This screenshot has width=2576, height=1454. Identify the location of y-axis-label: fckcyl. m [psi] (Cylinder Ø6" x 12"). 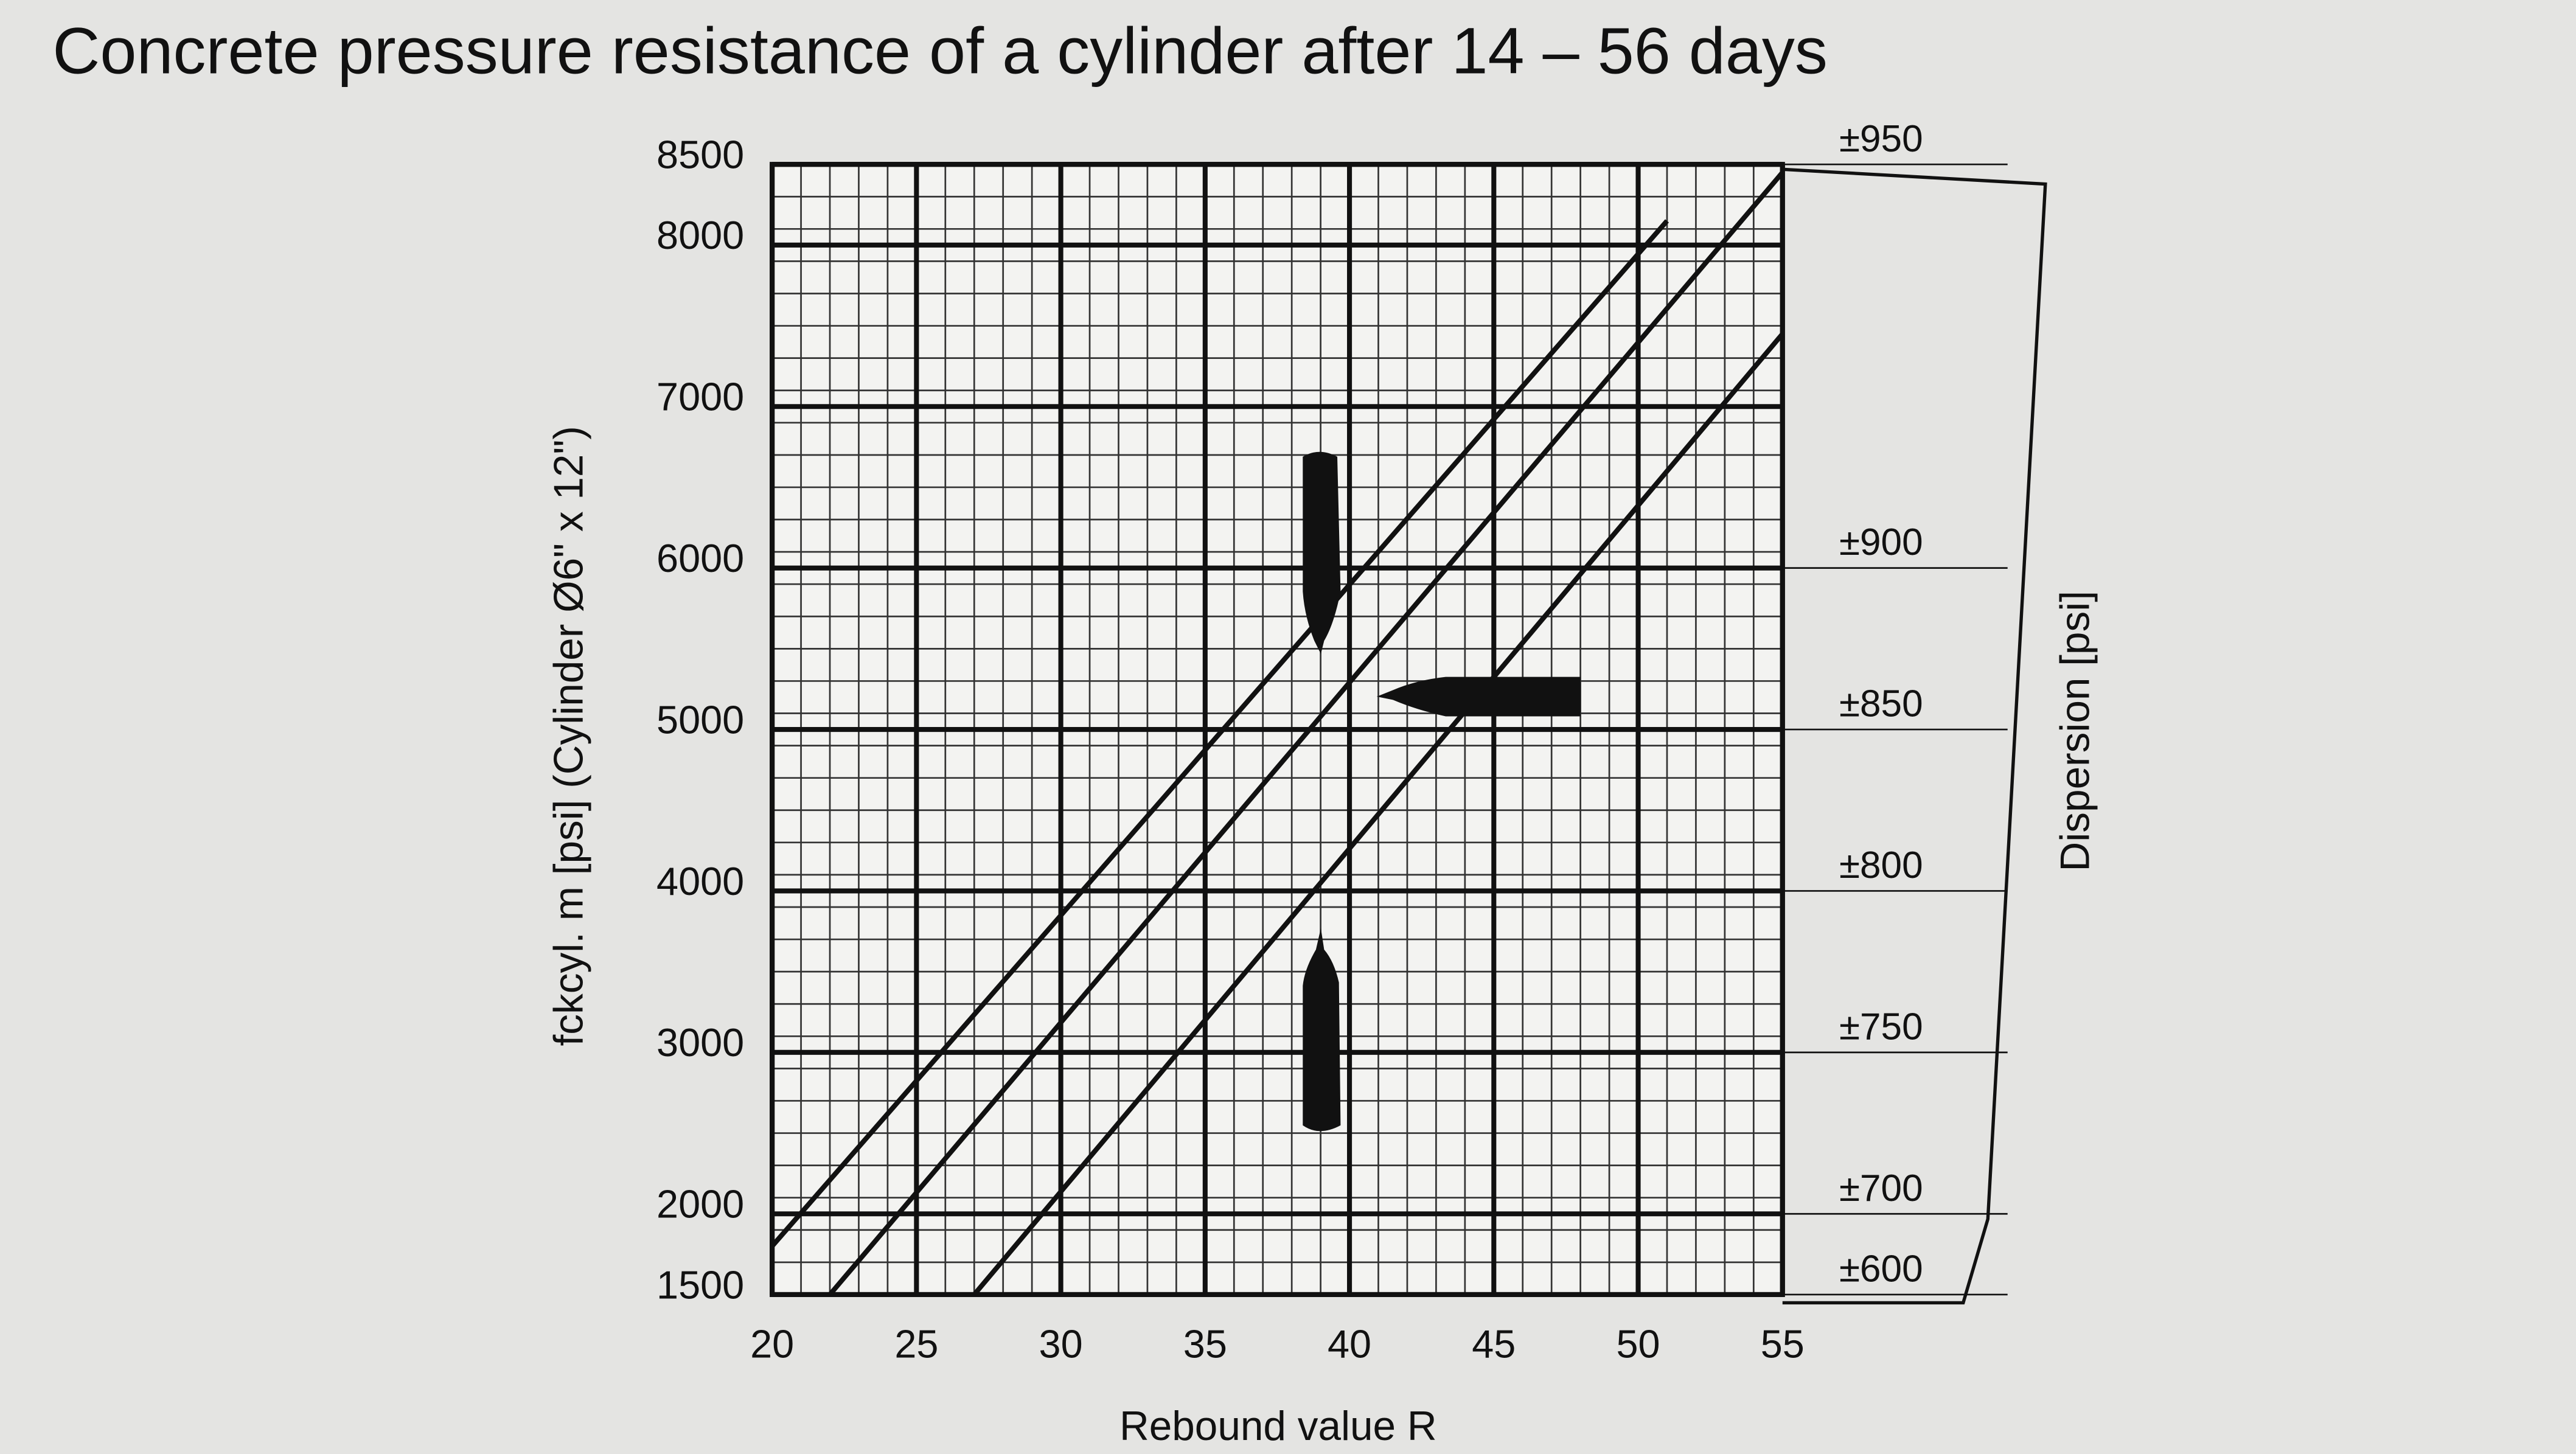
(569, 736).